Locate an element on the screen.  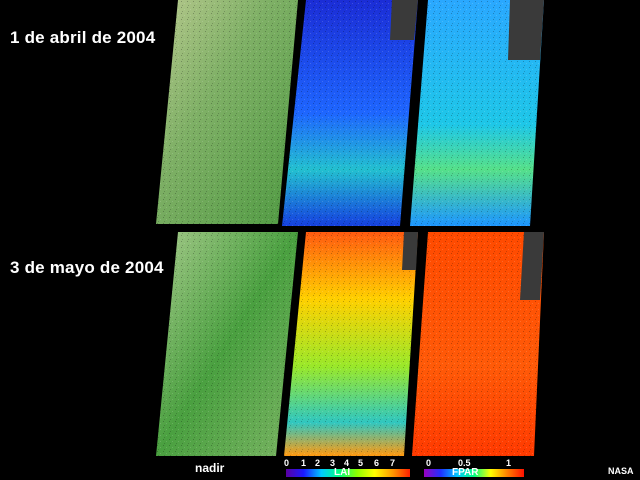
lai-tick: 0 is located at coordinates (287, 463).